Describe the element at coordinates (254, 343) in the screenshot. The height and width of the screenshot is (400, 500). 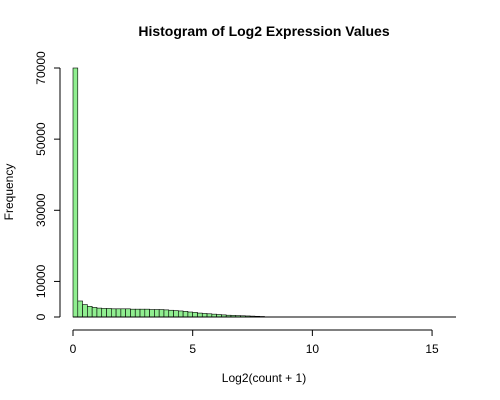
I see `x-axis: 0 5 10 15` at that location.